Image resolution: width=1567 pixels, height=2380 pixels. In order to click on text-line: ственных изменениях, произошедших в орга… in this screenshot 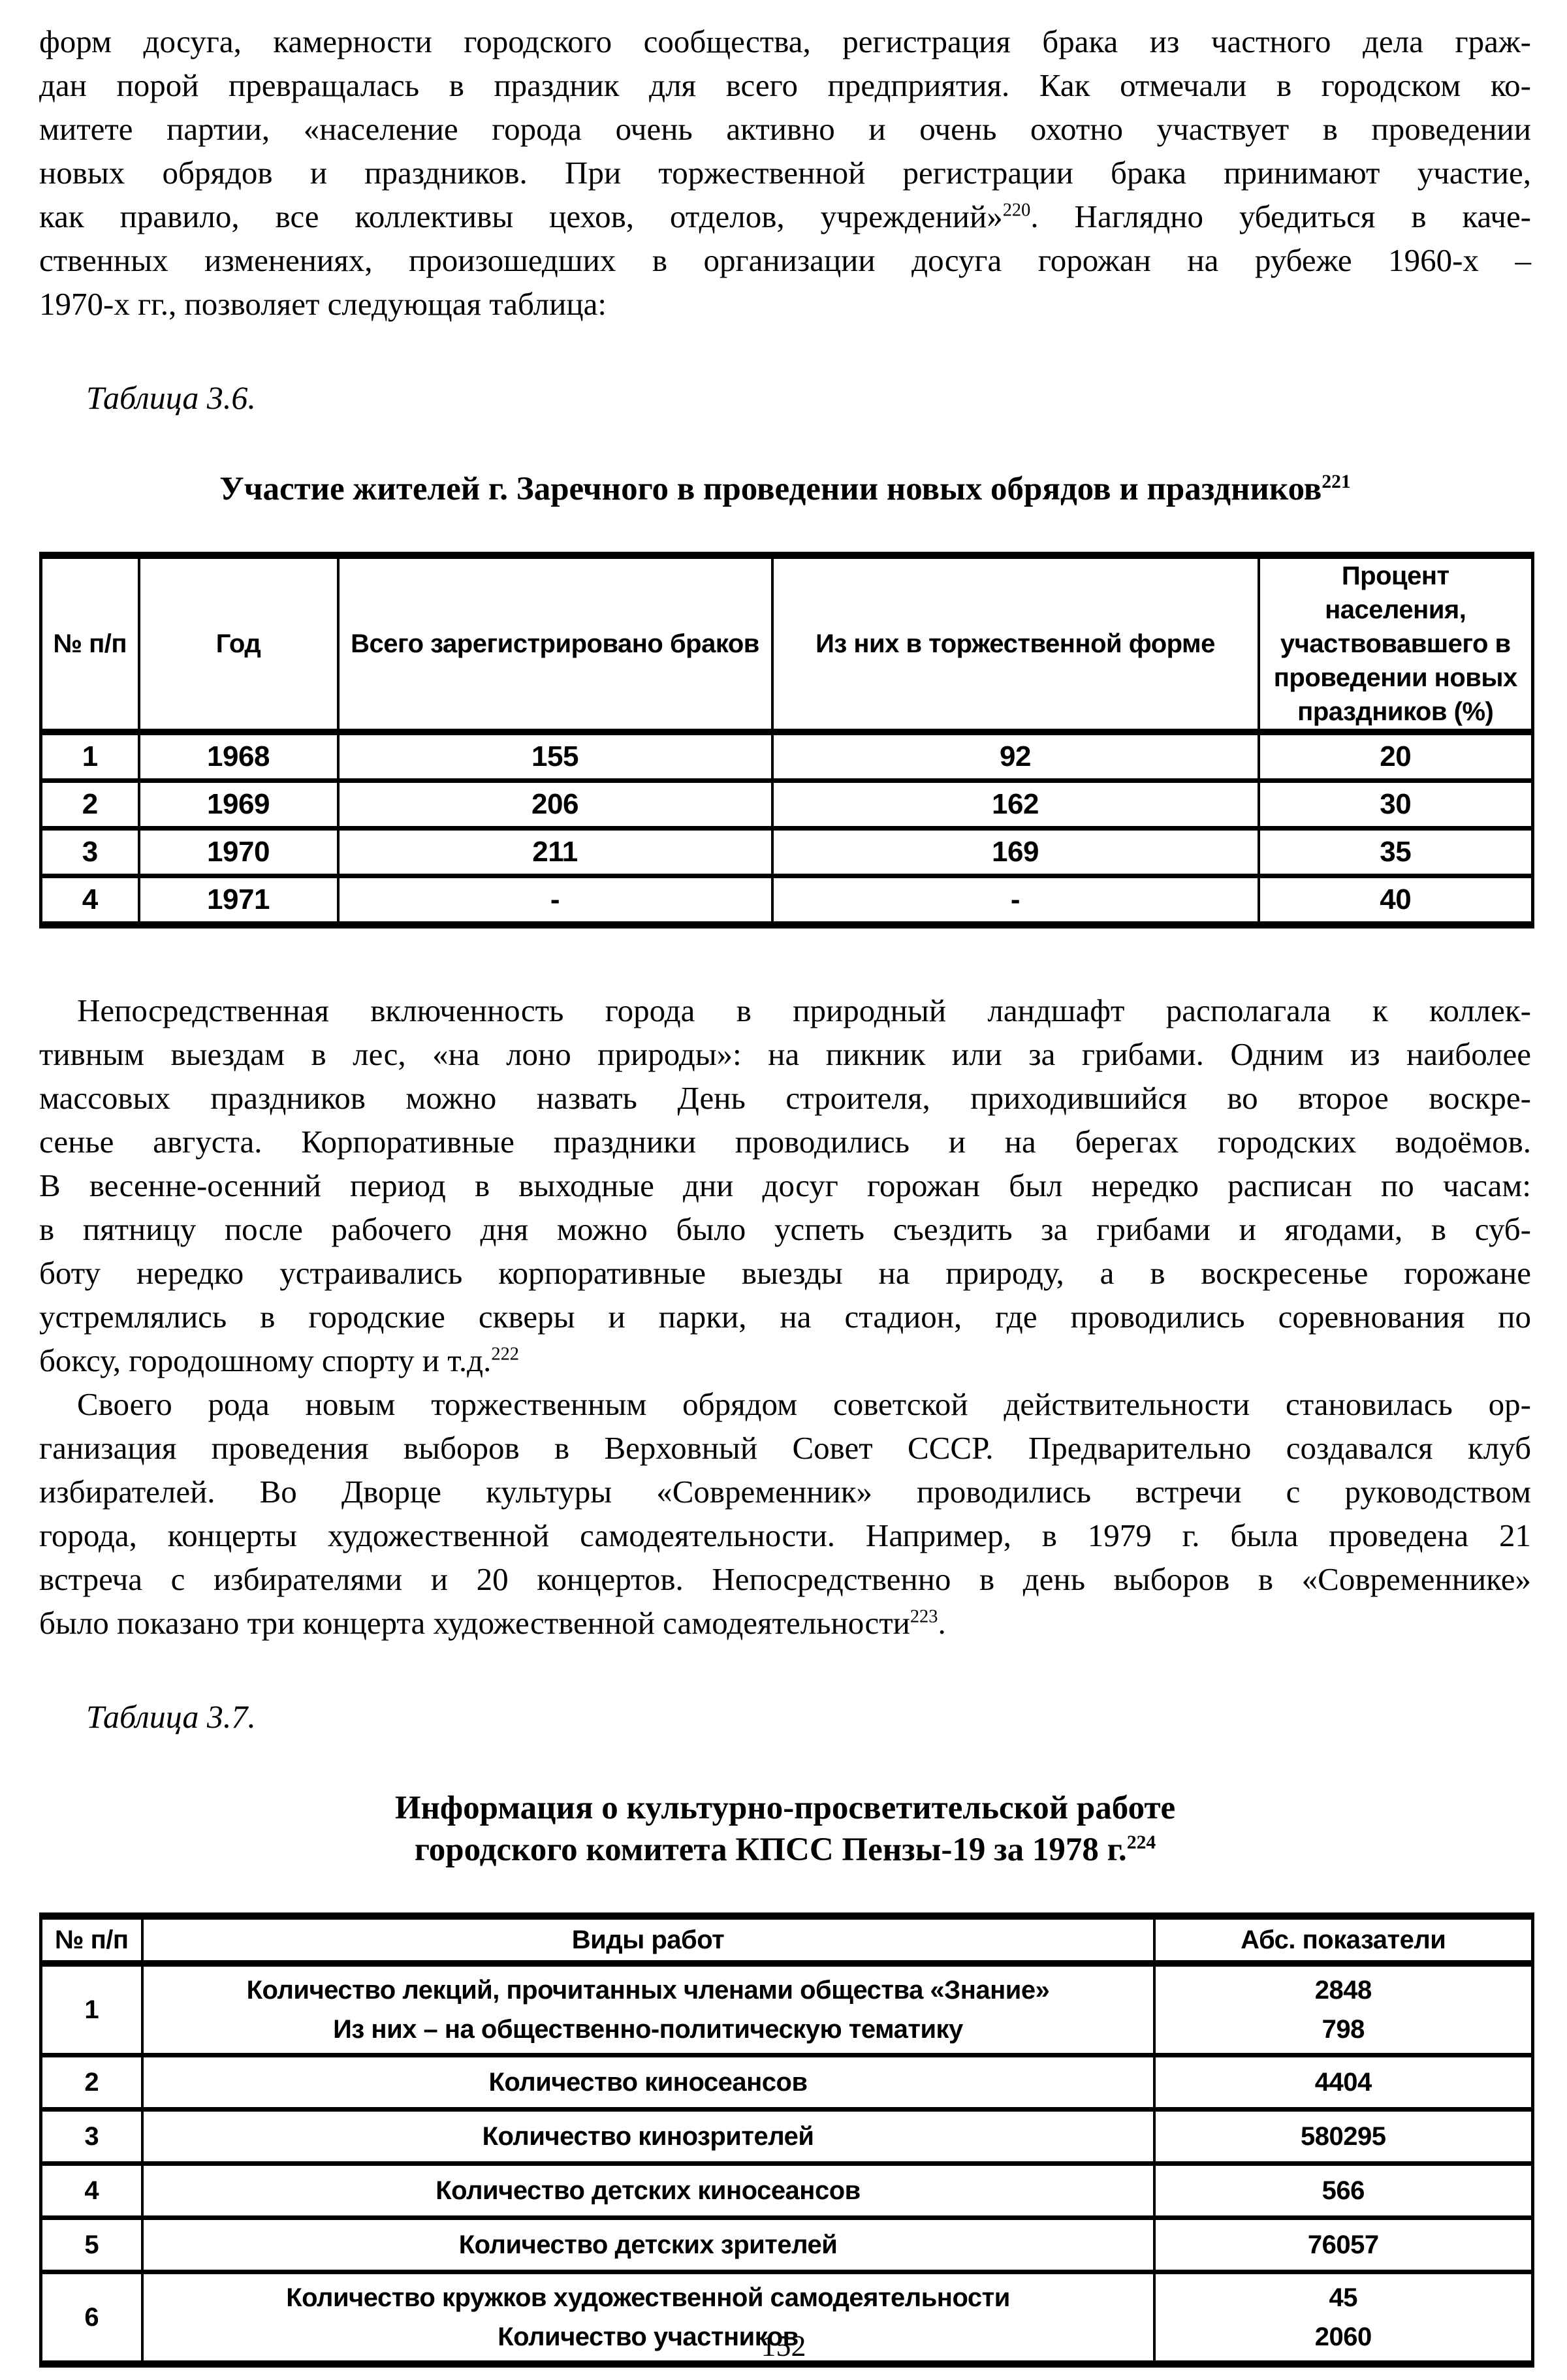, I will do `click(785, 260)`.